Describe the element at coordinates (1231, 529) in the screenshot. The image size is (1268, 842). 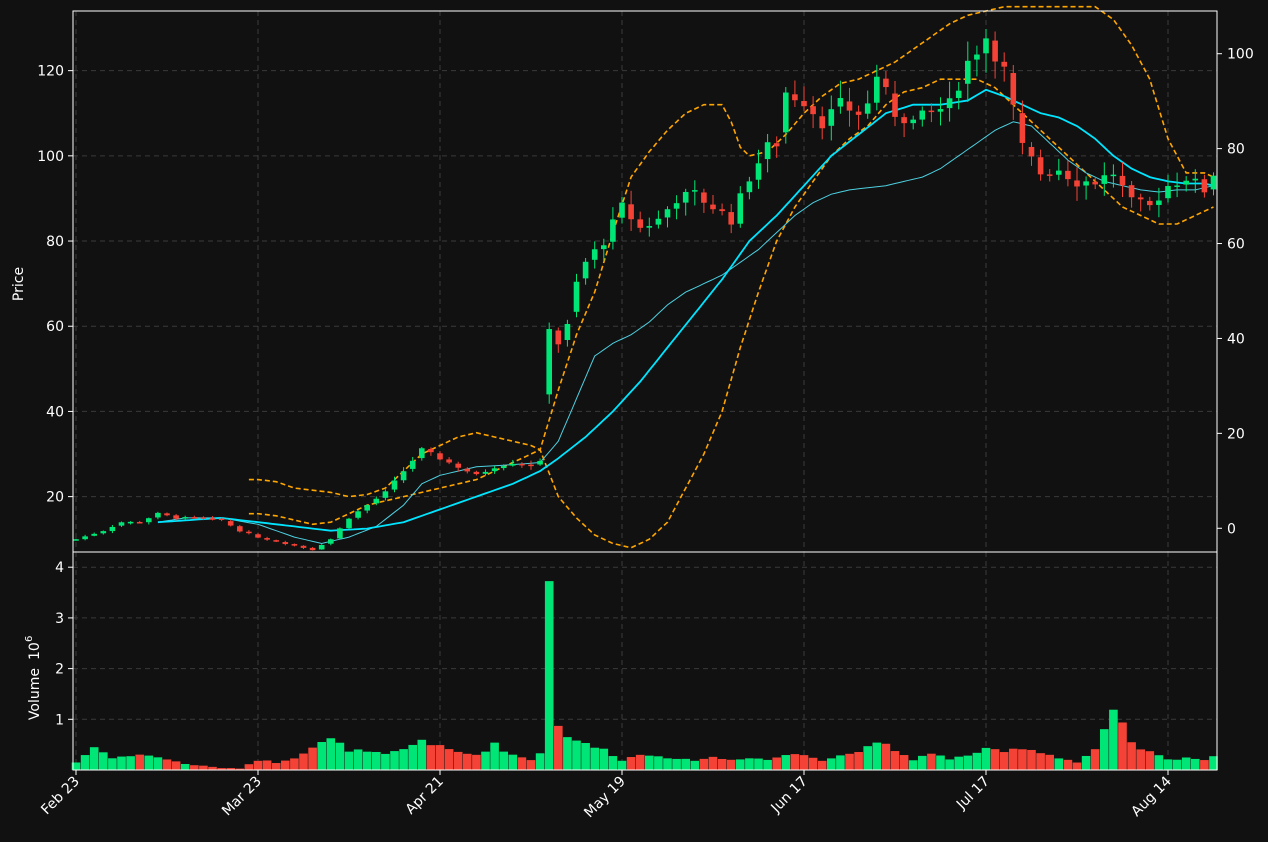
I see `secondary-tick-label: 0` at that location.